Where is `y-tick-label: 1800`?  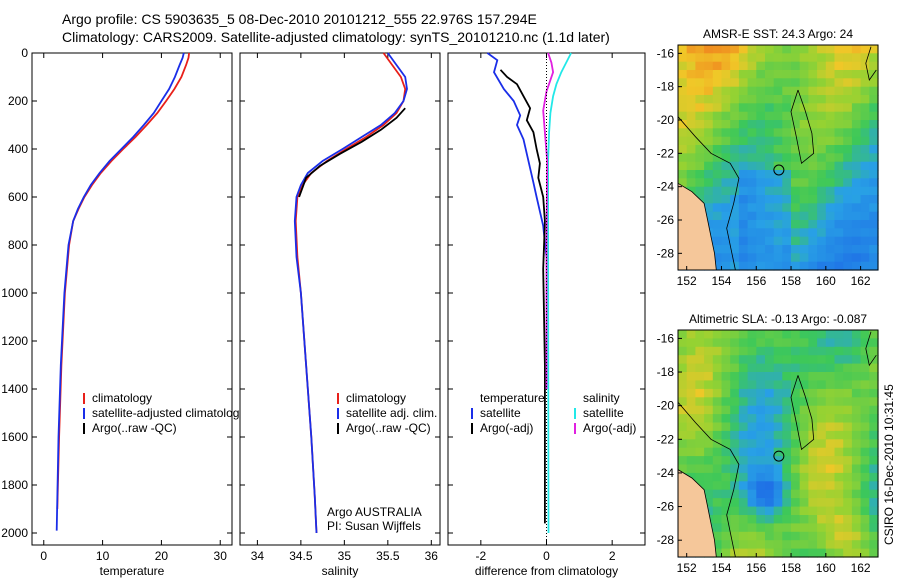
y-tick-label: 1800 is located at coordinates (14, 485).